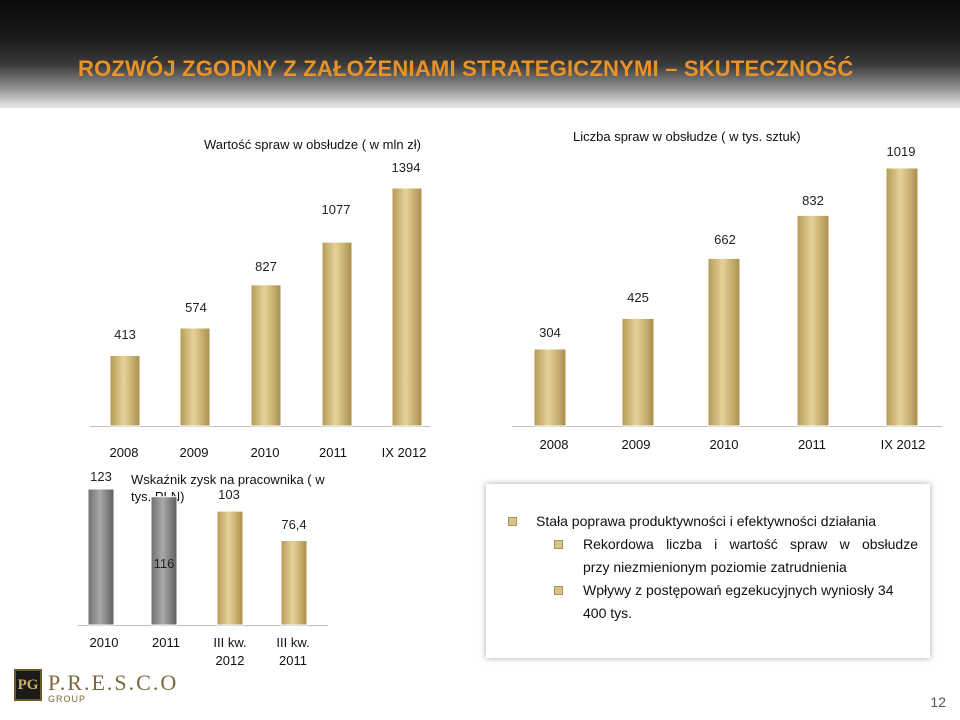  Describe the element at coordinates (28, 685) in the screenshot. I see `logo-mark: PG` at that location.